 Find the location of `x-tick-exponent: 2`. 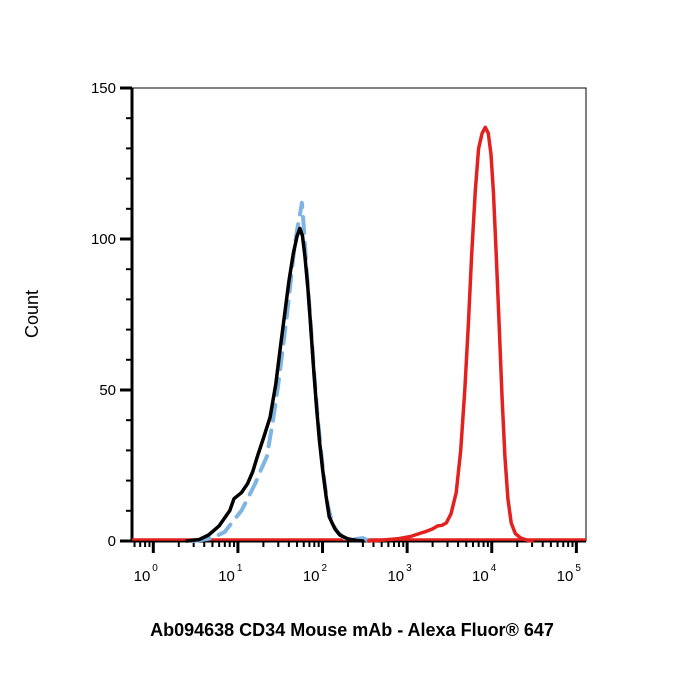

x-tick-exponent: 2 is located at coordinates (325, 568).